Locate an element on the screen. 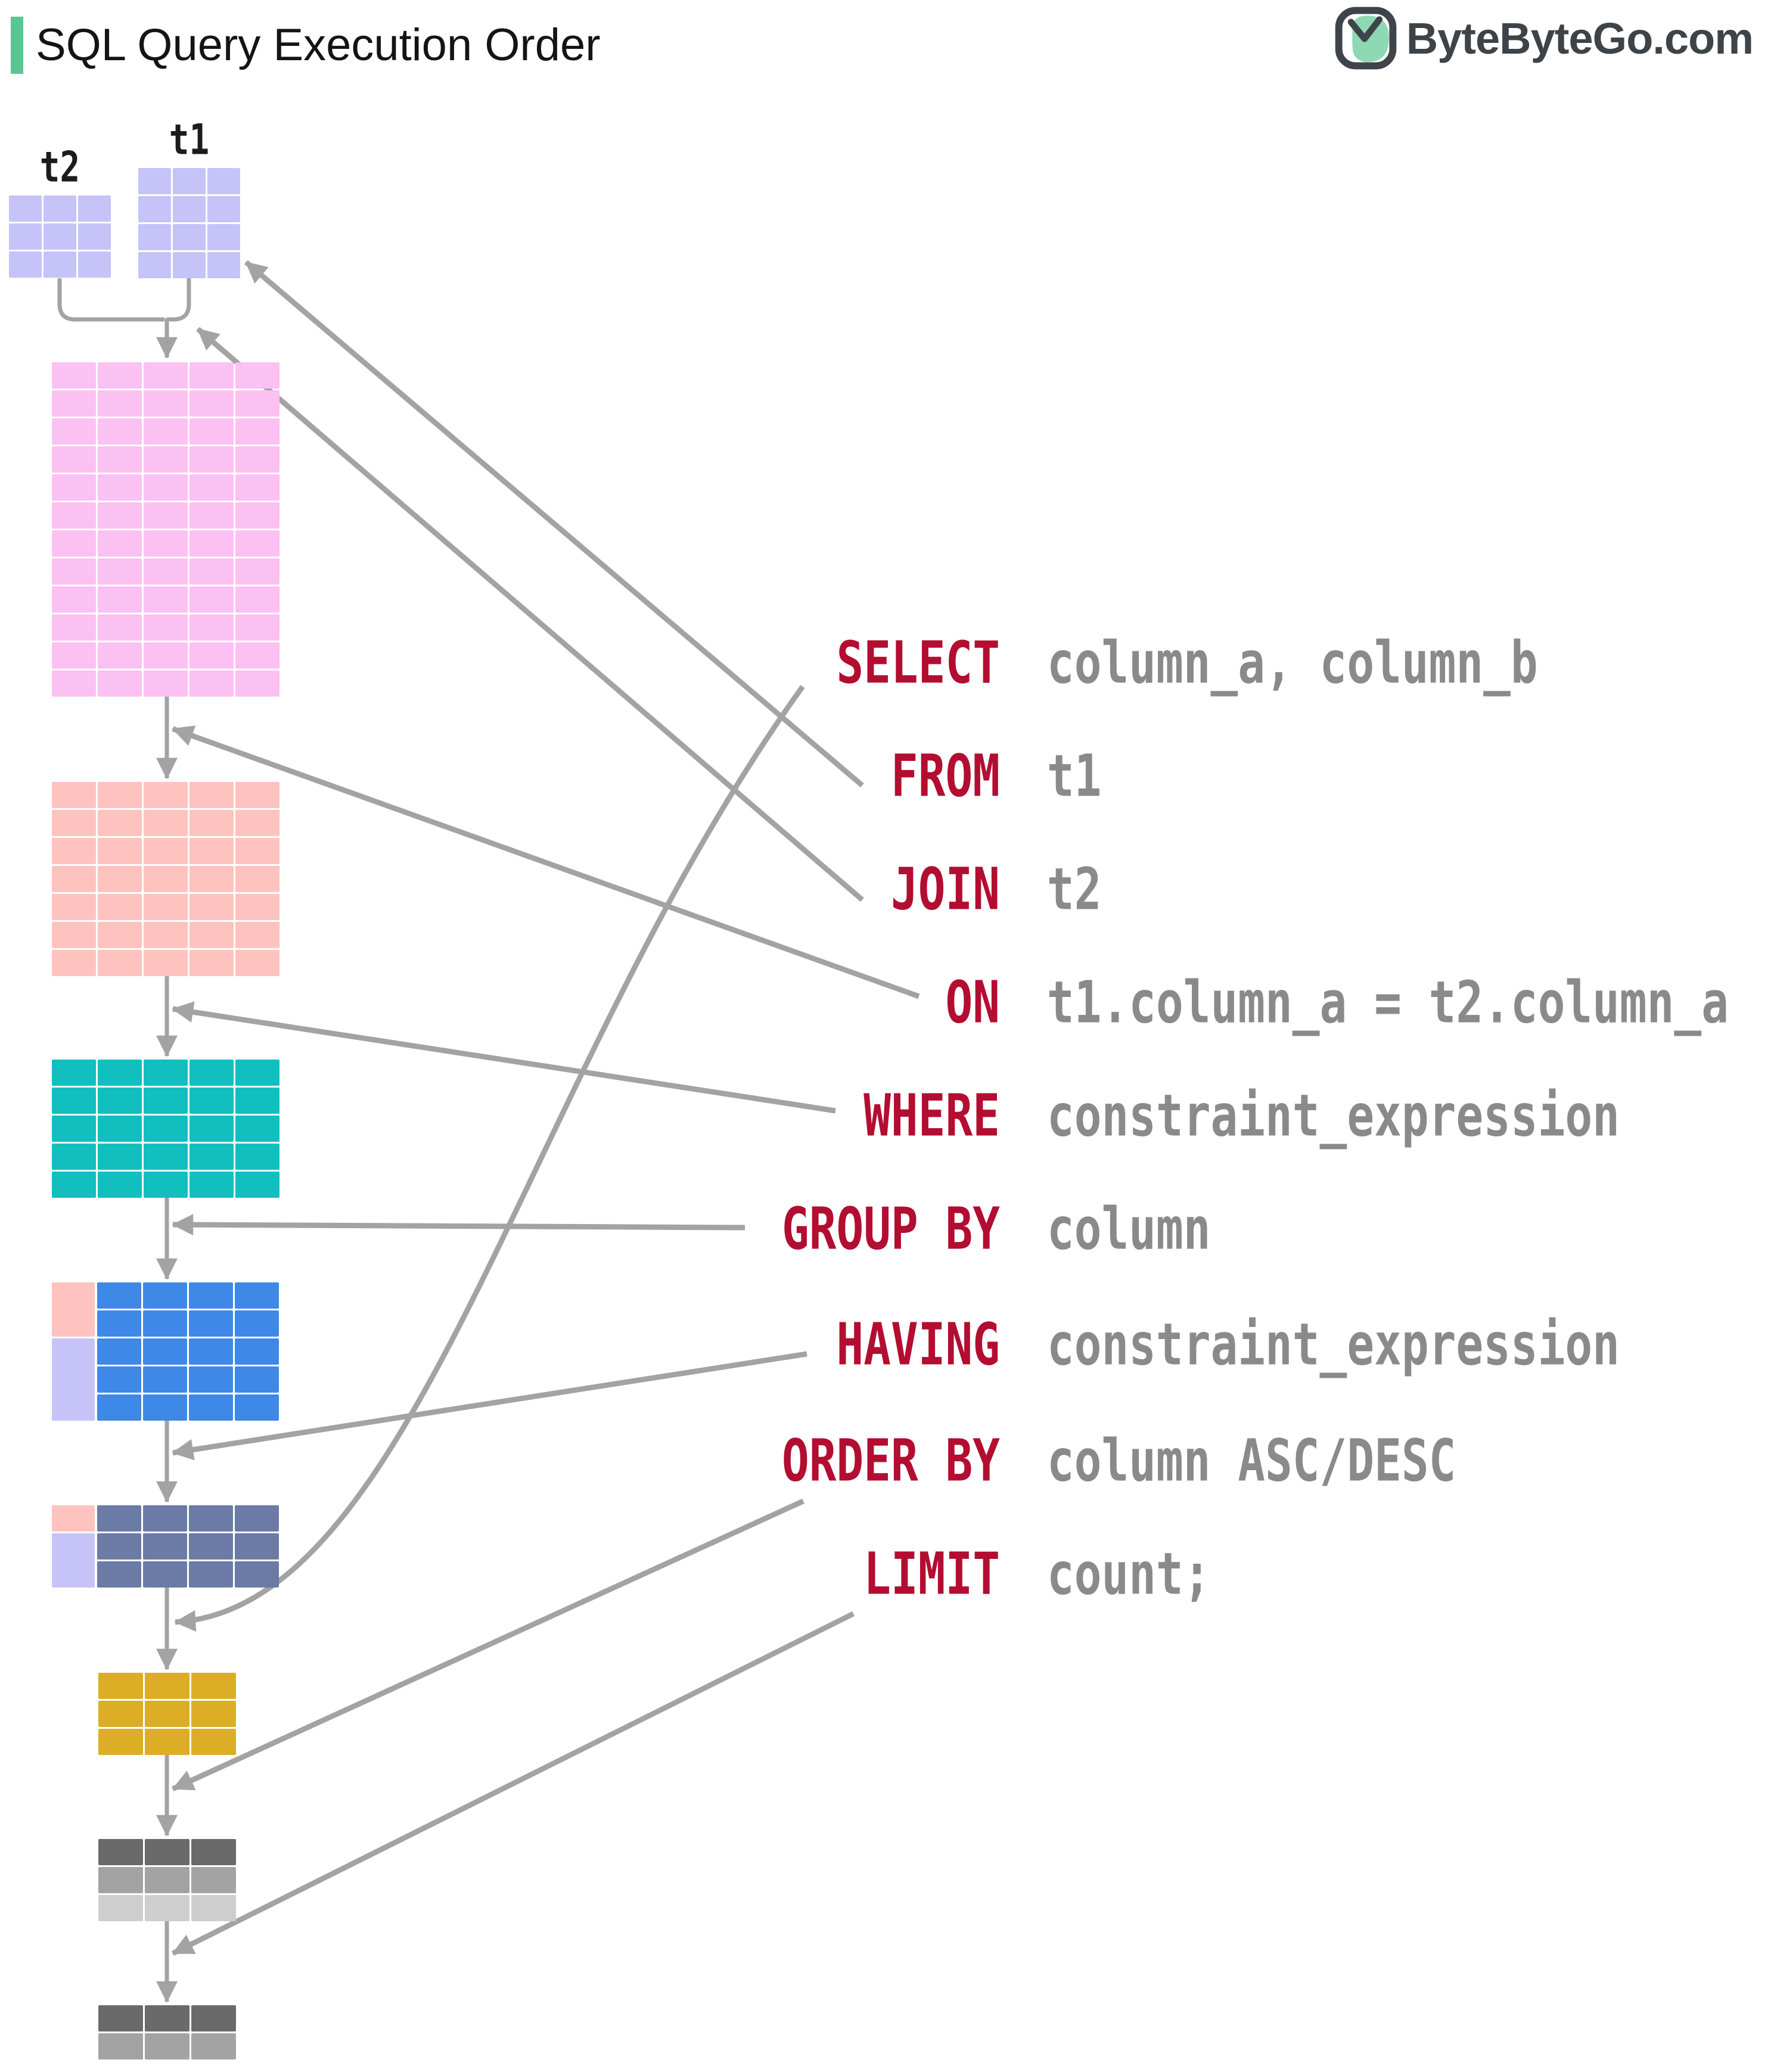 The image size is (1777, 2072). arrow-join-to-bracket is located at coordinates (530, 614).